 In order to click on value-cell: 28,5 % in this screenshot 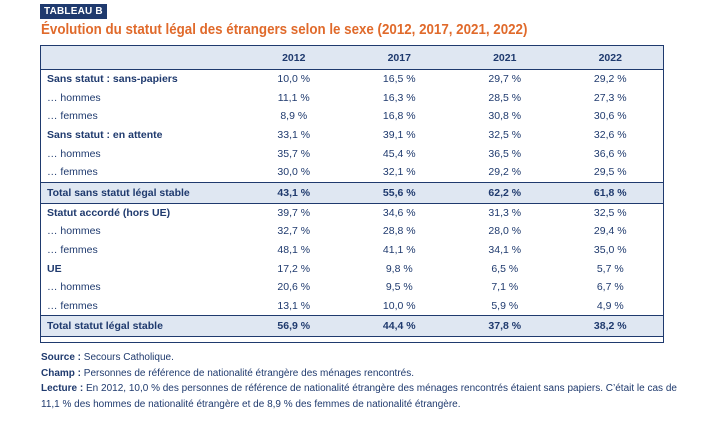, I will do `click(505, 97)`.